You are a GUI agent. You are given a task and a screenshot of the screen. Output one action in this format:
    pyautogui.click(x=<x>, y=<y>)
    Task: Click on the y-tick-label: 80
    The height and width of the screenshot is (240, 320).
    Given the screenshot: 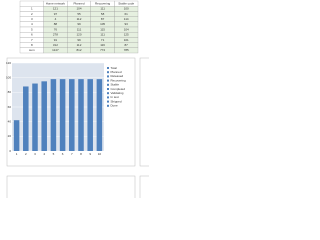 What is the action you would take?
    pyautogui.click(x=10, y=92)
    